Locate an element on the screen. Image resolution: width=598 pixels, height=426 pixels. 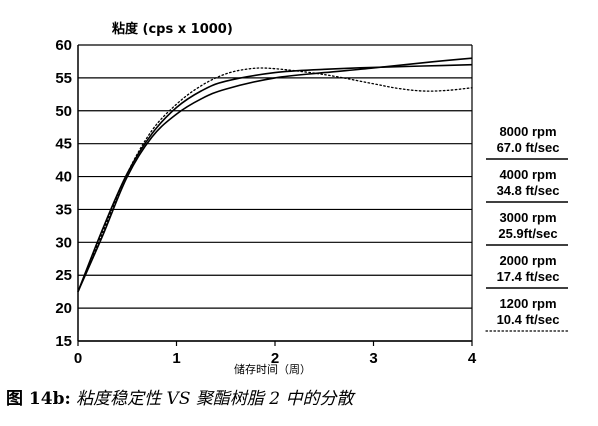
legend-entry-1-velocity: 67.0 ft/sec is located at coordinates (528, 147).